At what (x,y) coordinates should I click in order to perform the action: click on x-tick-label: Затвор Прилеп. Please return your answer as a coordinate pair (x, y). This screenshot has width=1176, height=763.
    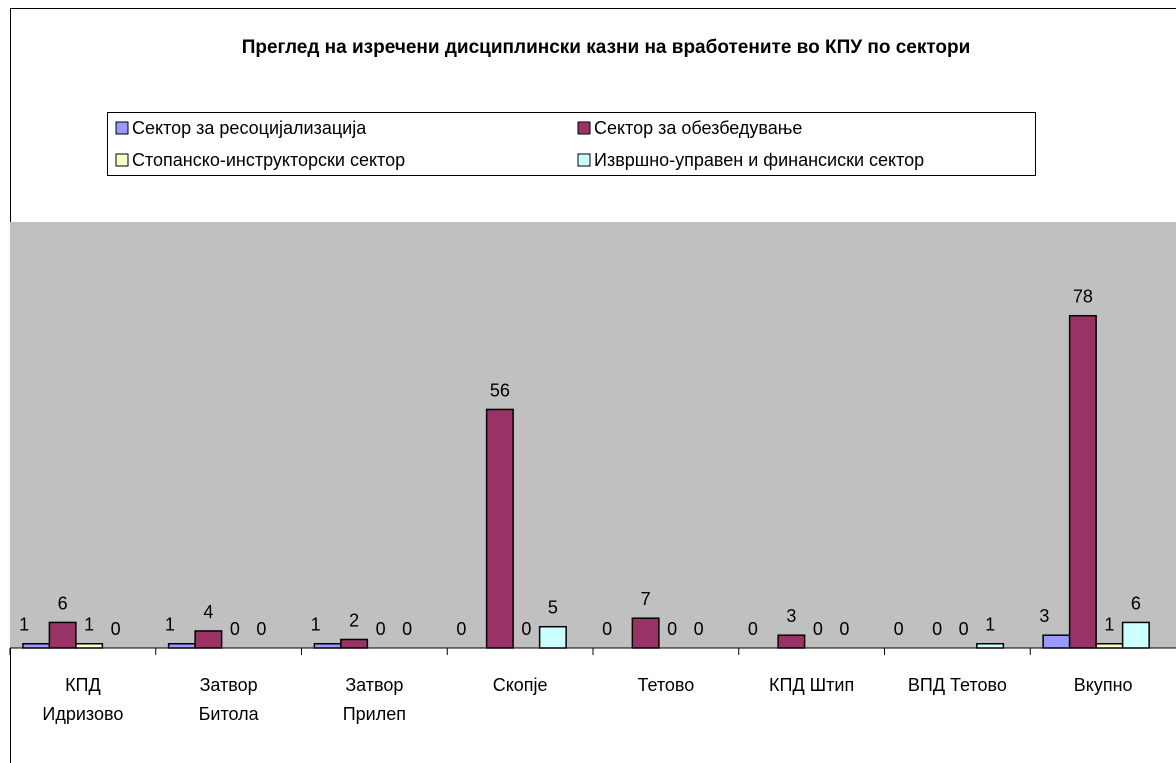
    Looking at the image, I should click on (374, 699).